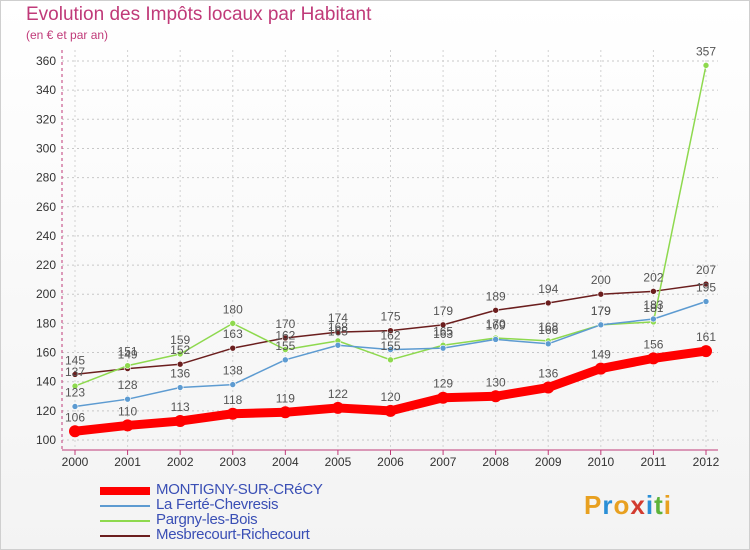 This screenshot has height=550, width=750. Describe the element at coordinates (180, 340) in the screenshot. I see `data-label-pargny-les-bois: 159` at that location.